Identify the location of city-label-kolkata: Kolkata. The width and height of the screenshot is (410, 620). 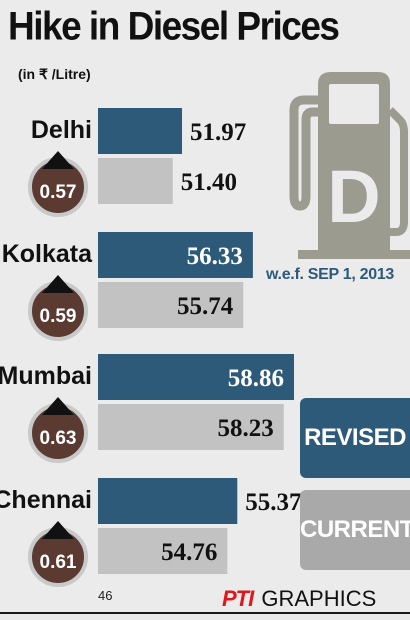
(47, 254).